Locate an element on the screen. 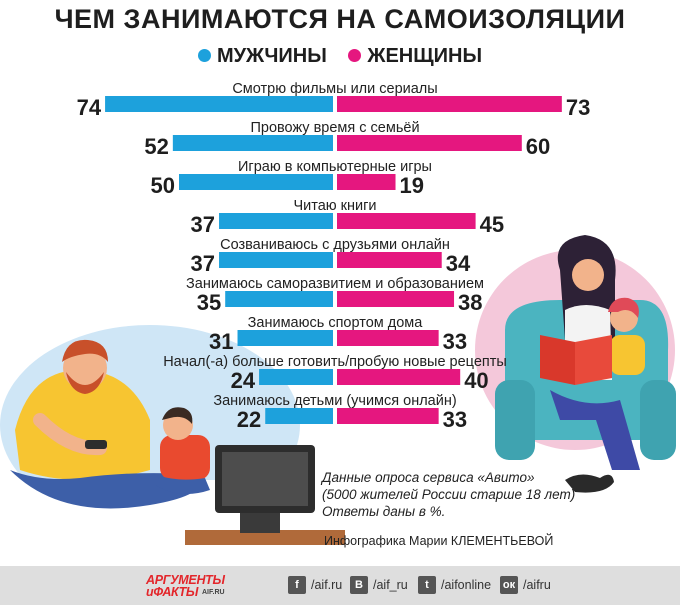 Image resolution: width=680 pixels, height=605 pixels. note-line: Ответы даны в %. is located at coordinates (384, 511).